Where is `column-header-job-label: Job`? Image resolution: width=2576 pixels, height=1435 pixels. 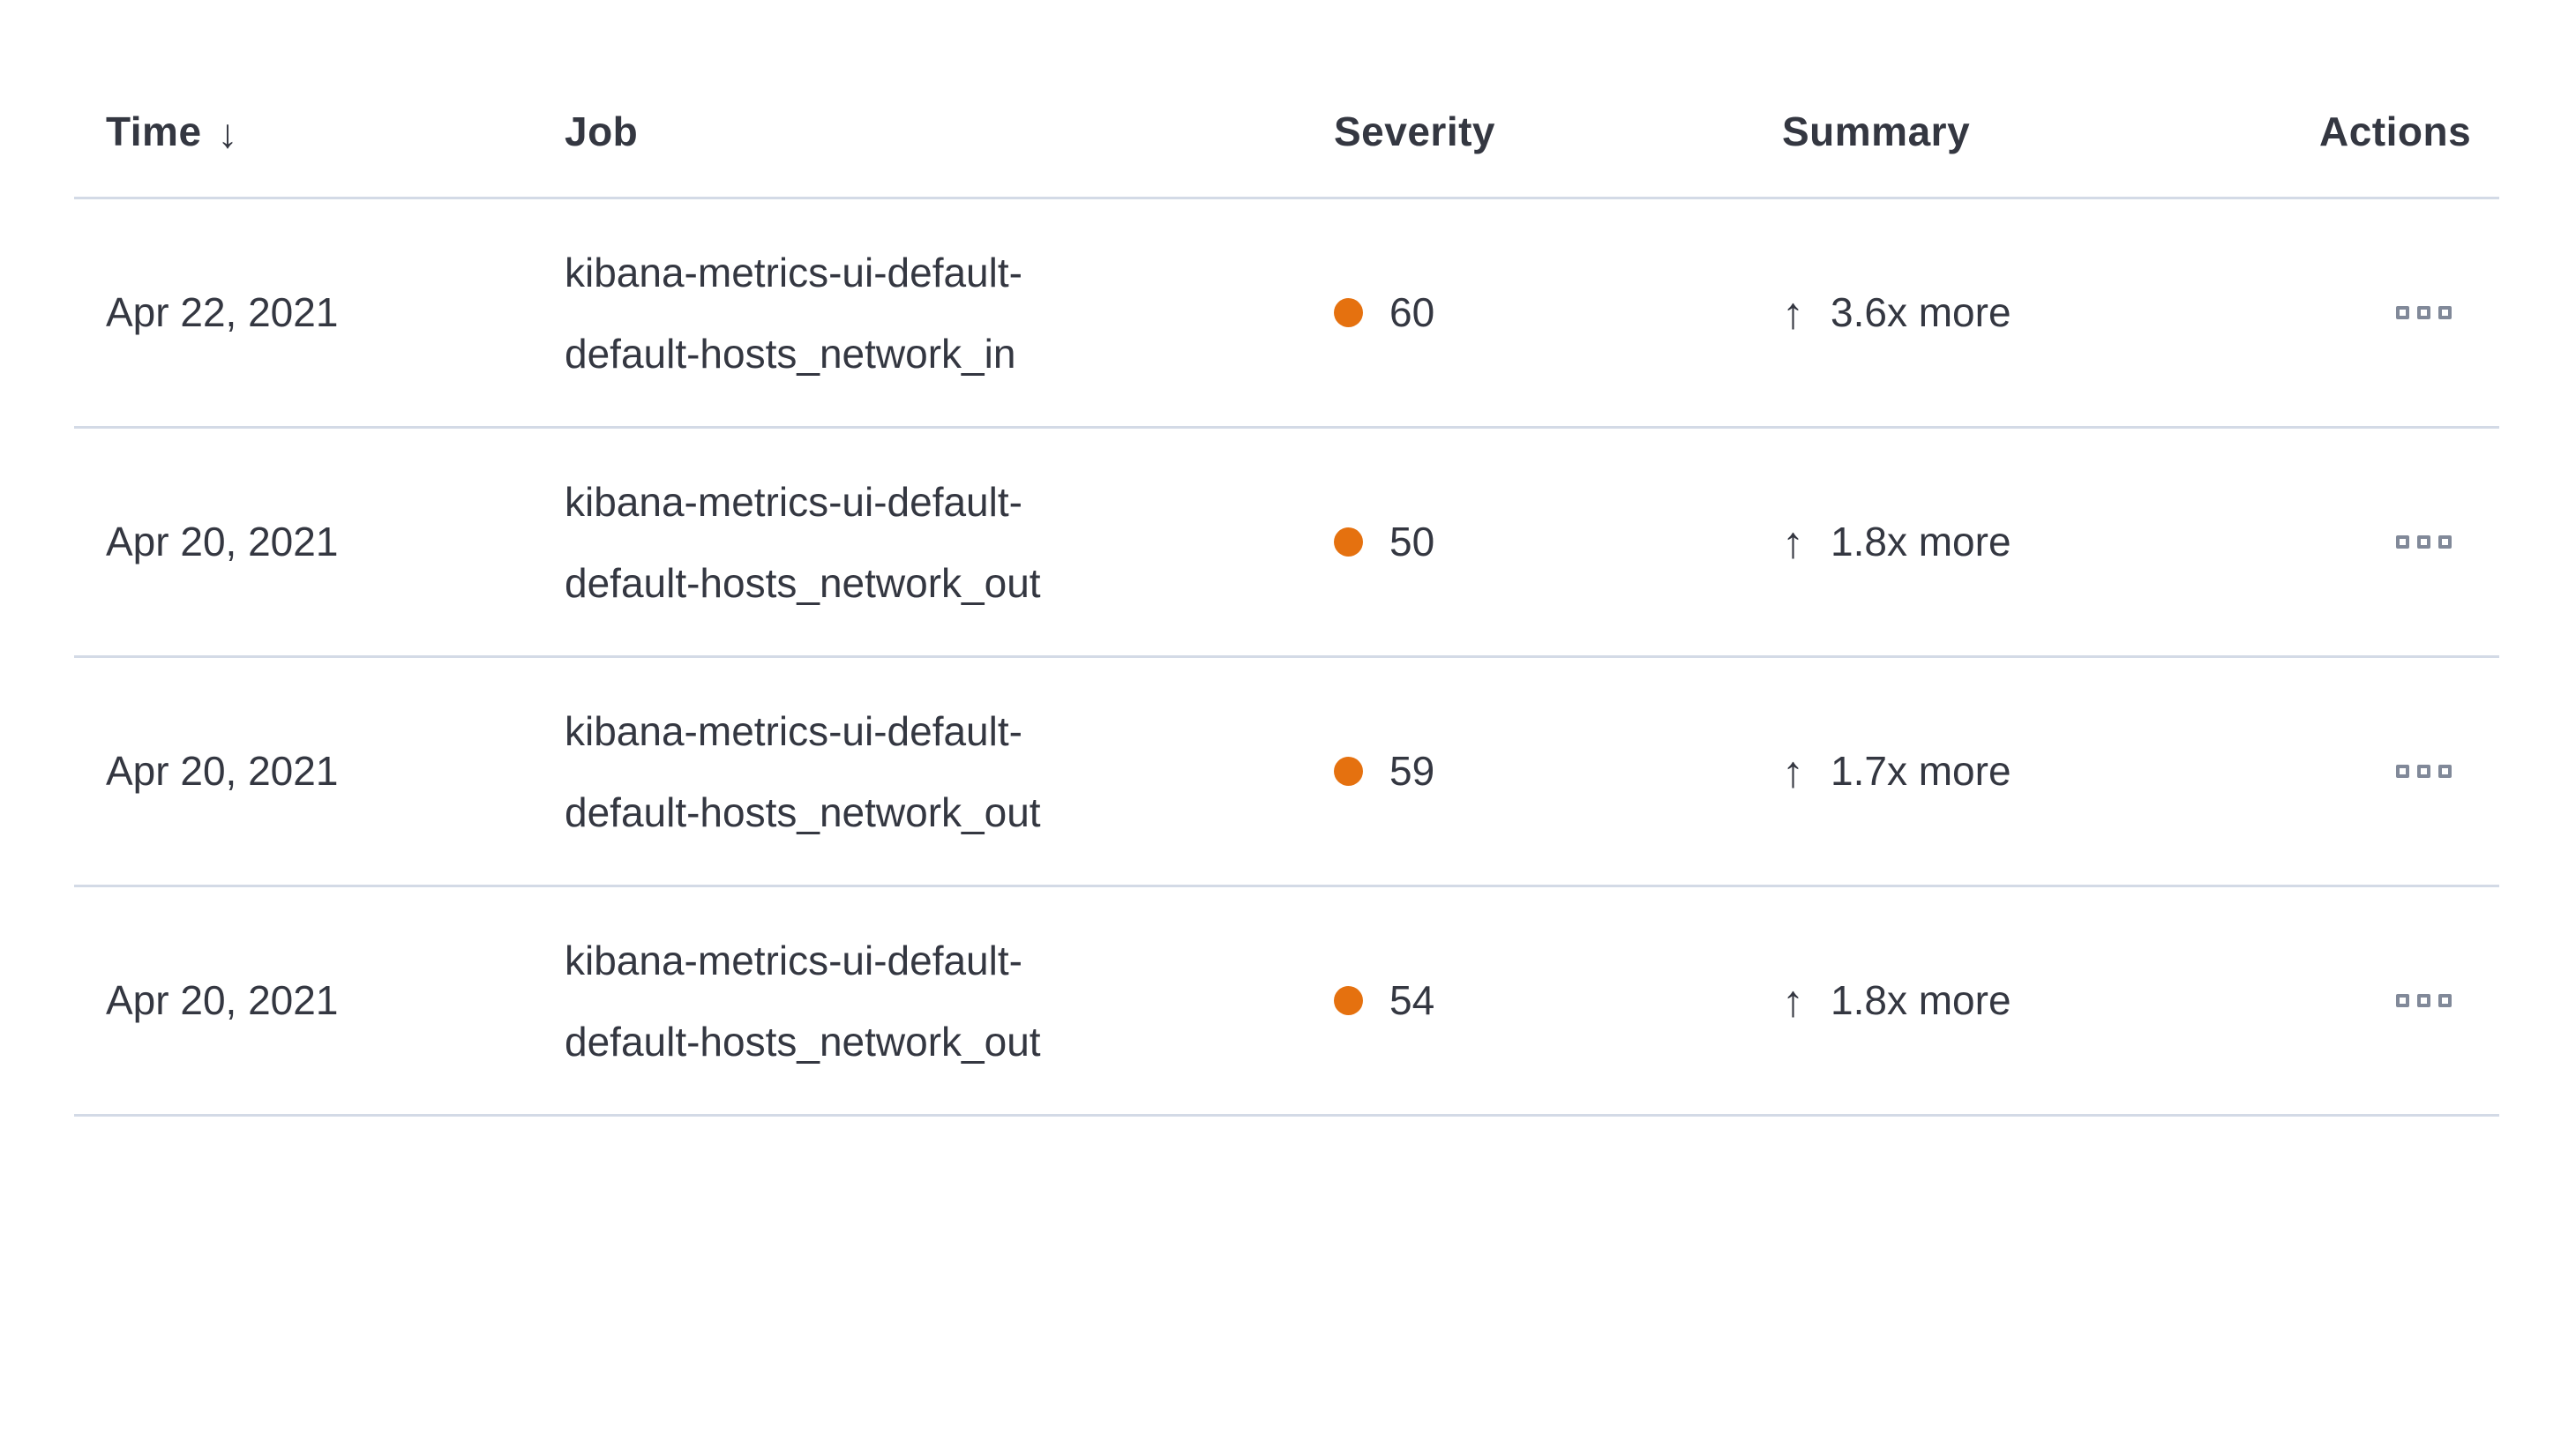 column-header-job-label: Job is located at coordinates (602, 131).